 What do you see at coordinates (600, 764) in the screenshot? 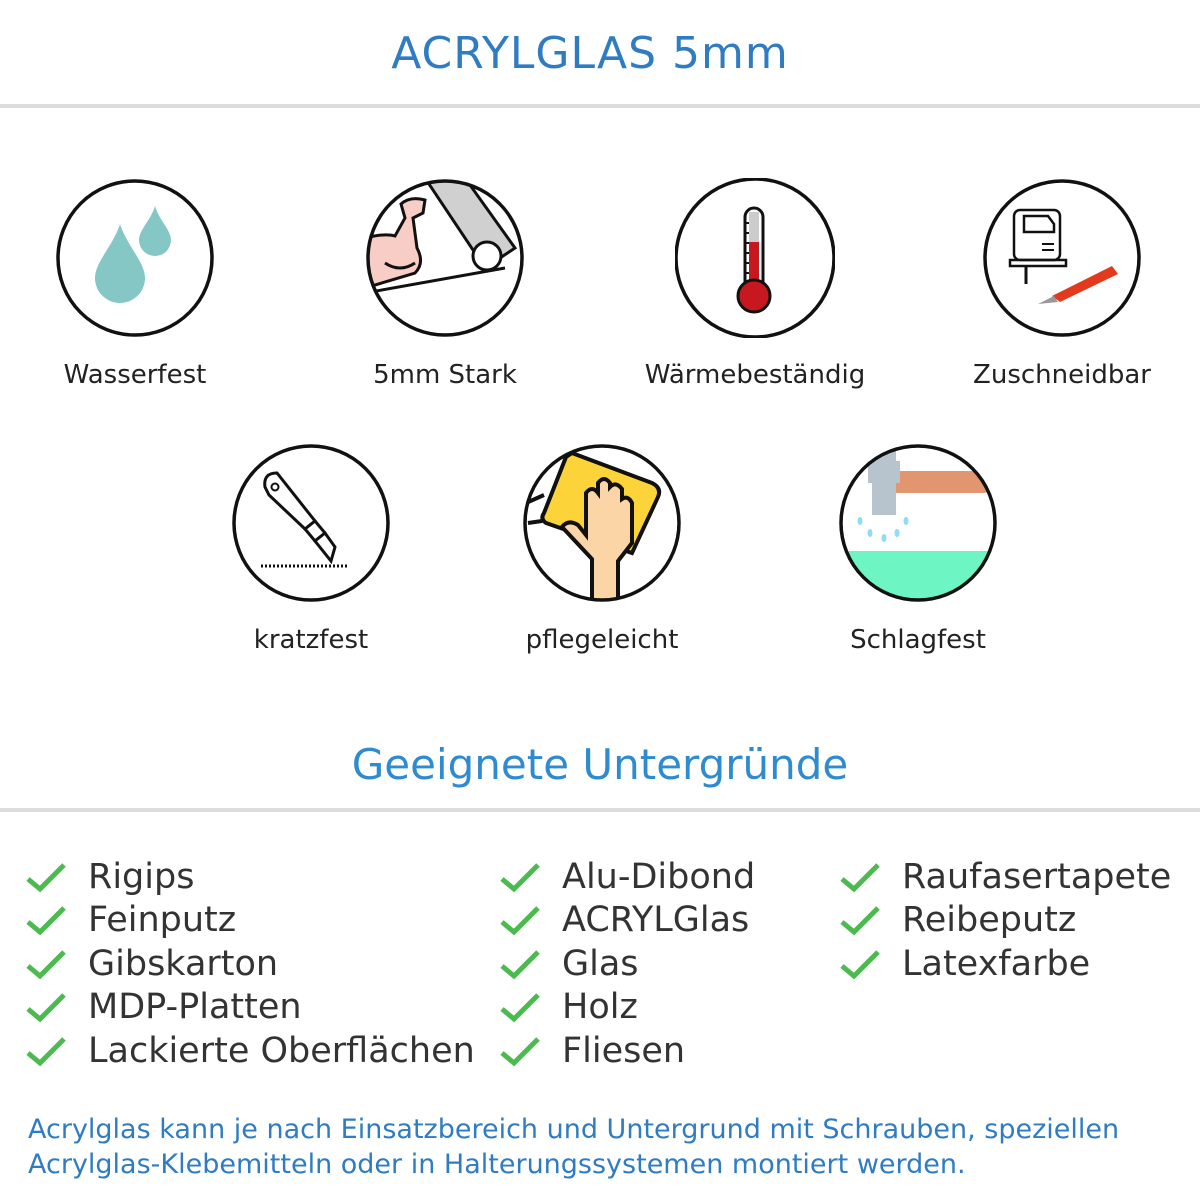
I see `section-title: Geeignete Untergründe` at bounding box center [600, 764].